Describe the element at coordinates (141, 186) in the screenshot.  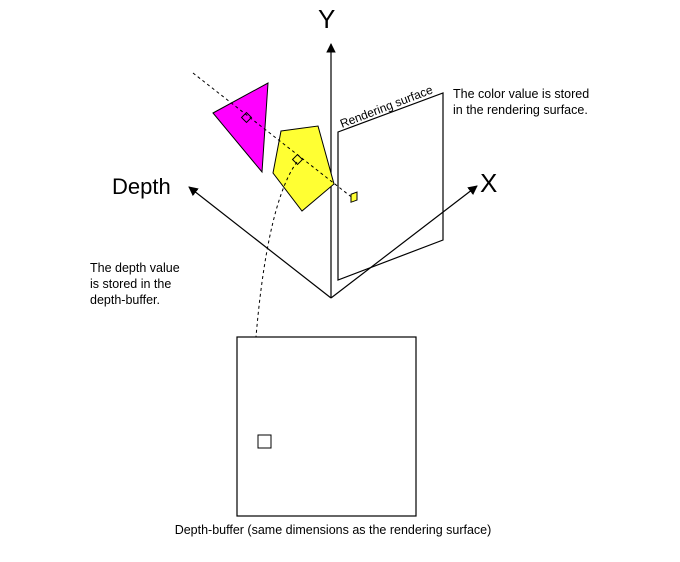
I see `depth-axis-label: Depth` at that location.